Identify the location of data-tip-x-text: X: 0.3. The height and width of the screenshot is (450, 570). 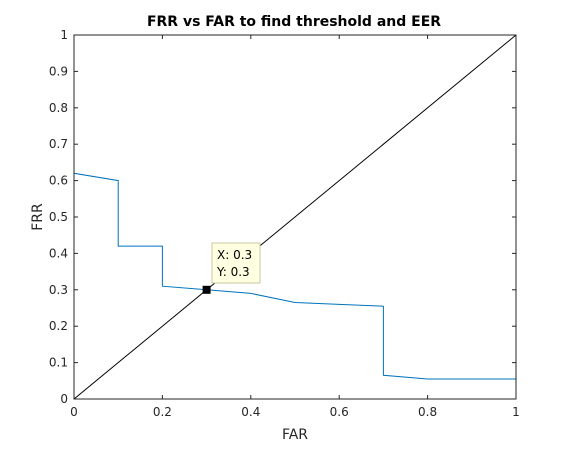
(234, 255).